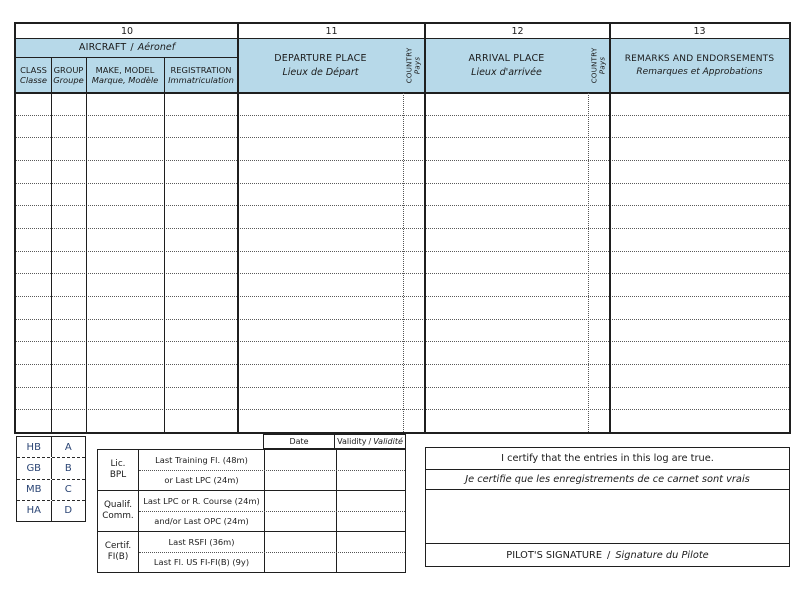  Describe the element at coordinates (352, 441) in the screenshot. I see `validity-header-en: Validity` at that location.